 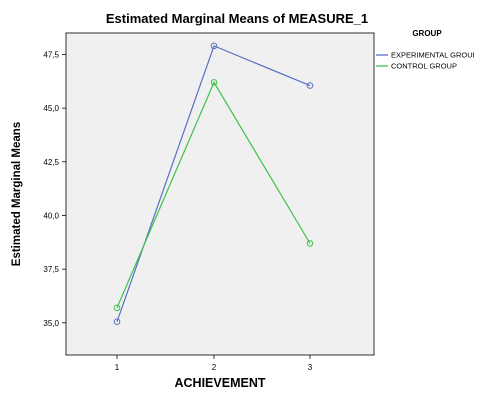 I want to click on legend-title: GROUP, so click(x=427, y=33).